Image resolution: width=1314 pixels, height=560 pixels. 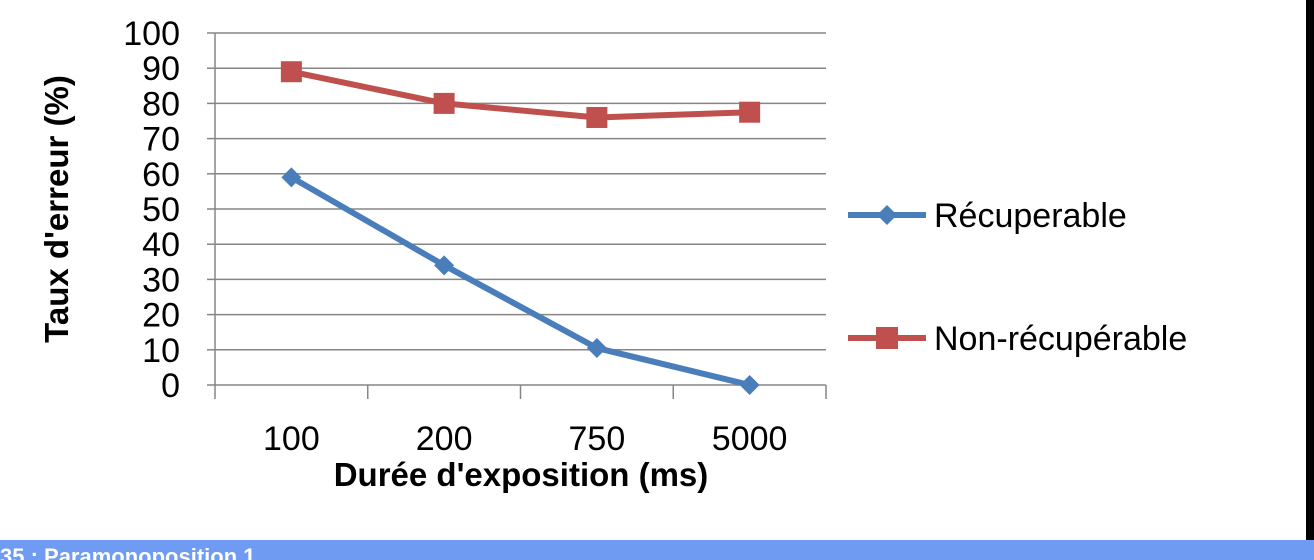 What do you see at coordinates (161, 210) in the screenshot?
I see `y-tick-label: 50` at bounding box center [161, 210].